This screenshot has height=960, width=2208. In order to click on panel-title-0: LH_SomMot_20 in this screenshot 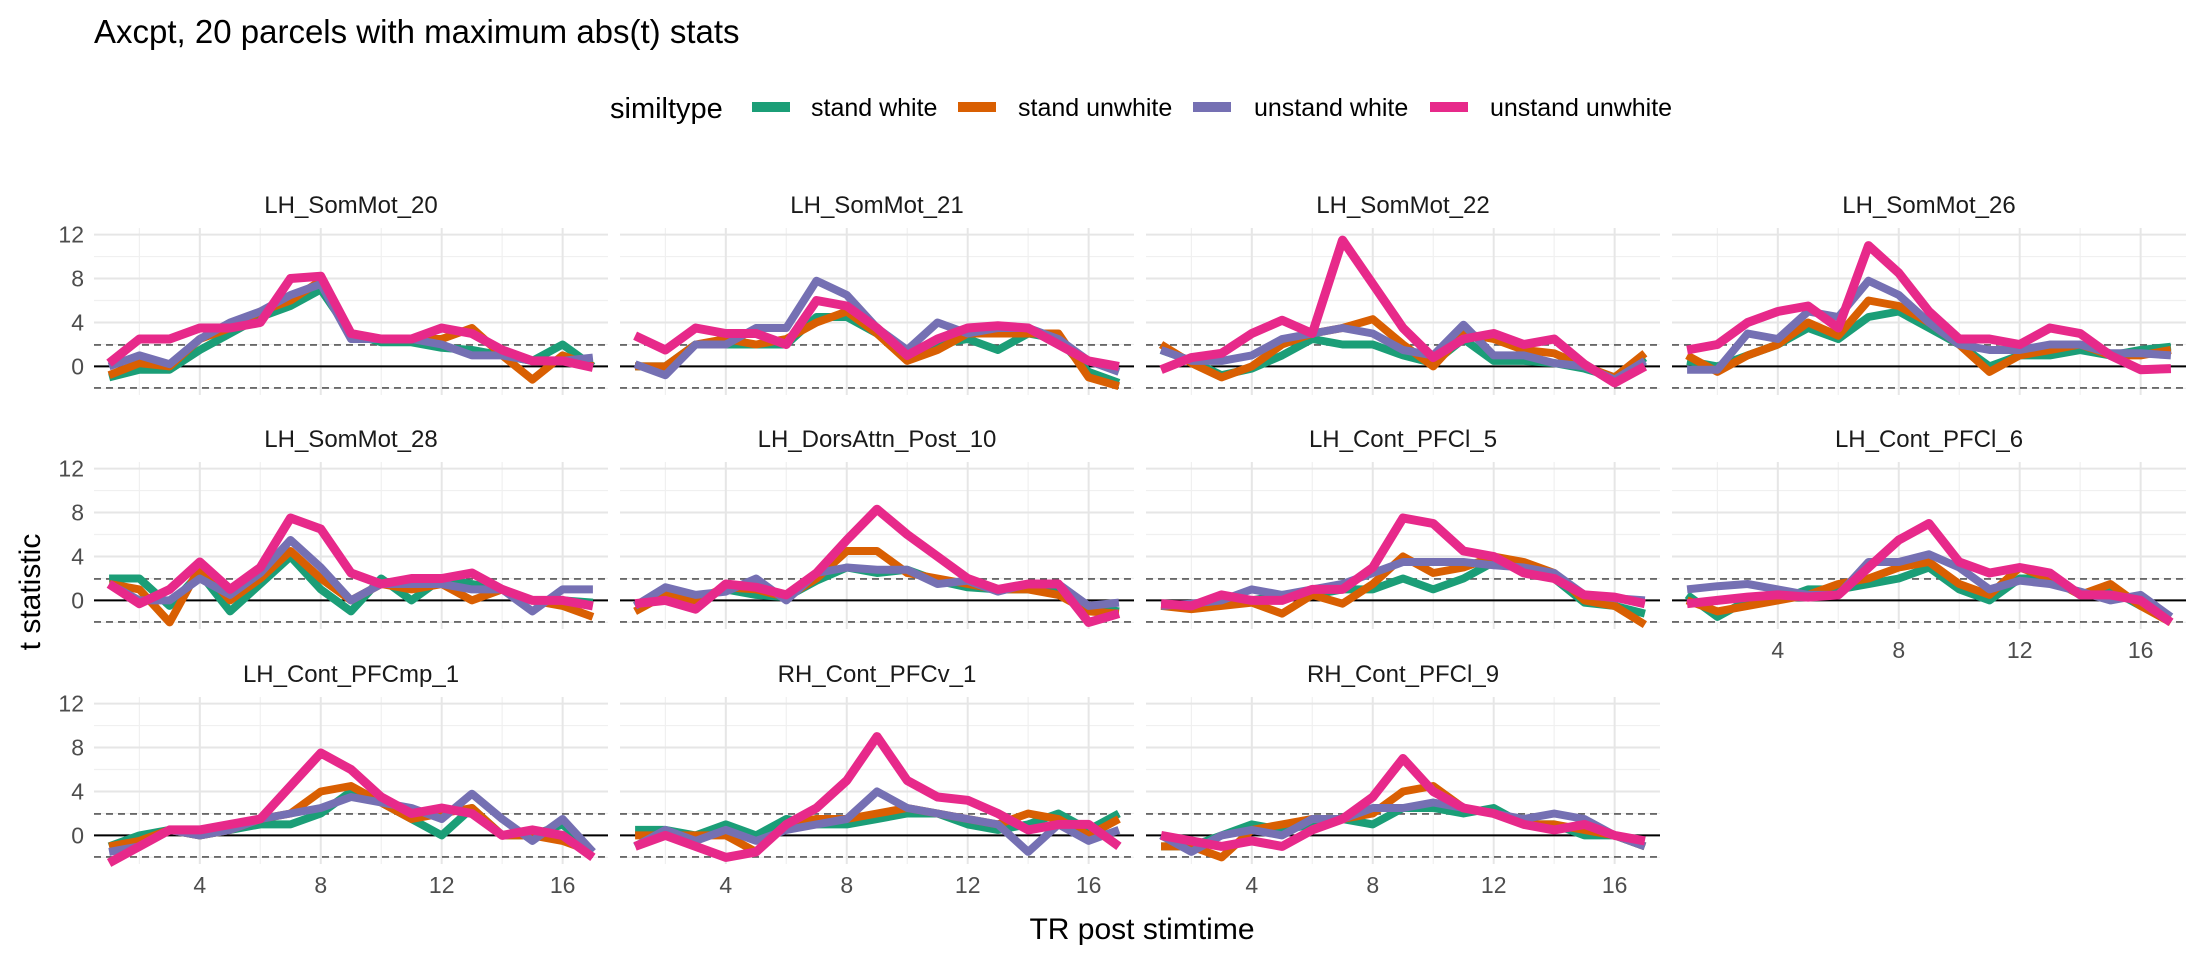, I will do `click(350, 205)`.